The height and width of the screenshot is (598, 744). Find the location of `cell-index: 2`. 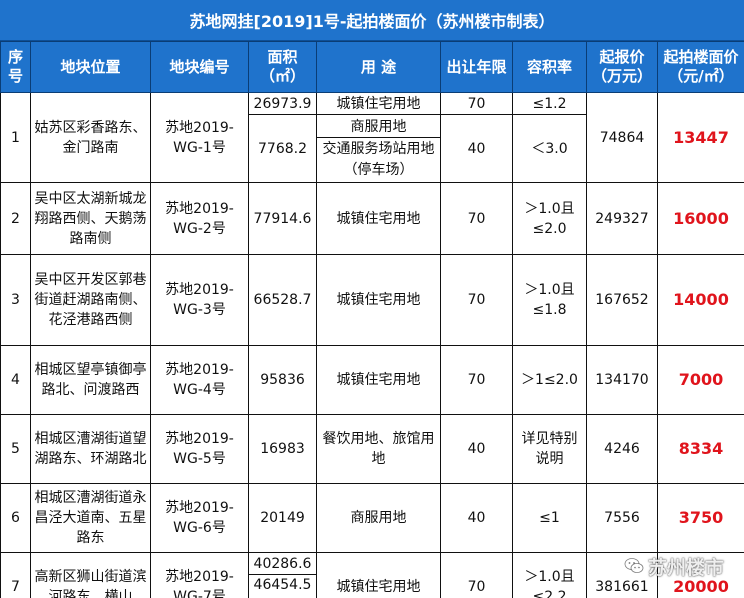

cell-index: 2 is located at coordinates (15, 218).